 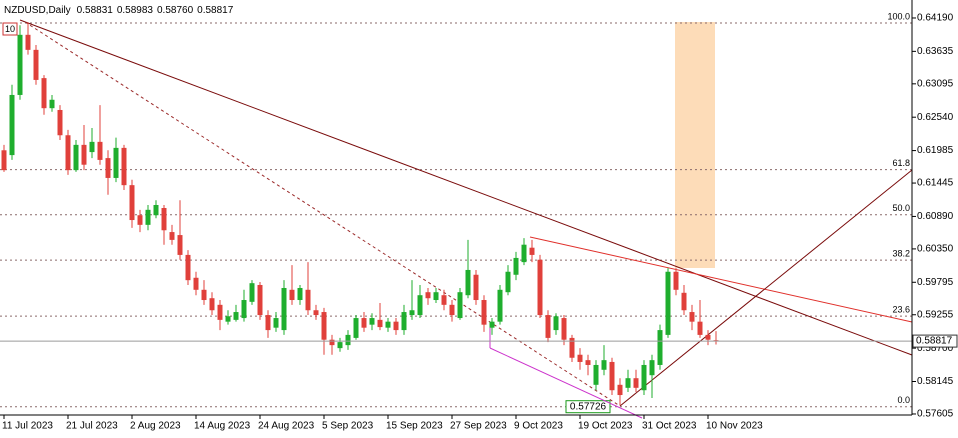 I want to click on fib-label: 0.0, so click(x=903, y=400).